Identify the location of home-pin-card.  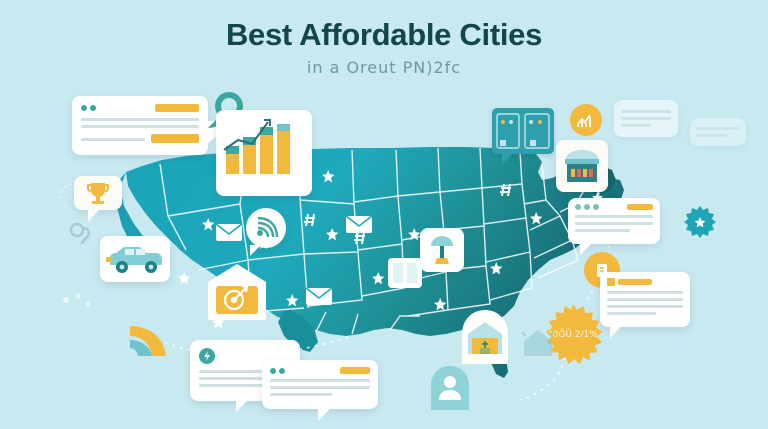
(485, 339).